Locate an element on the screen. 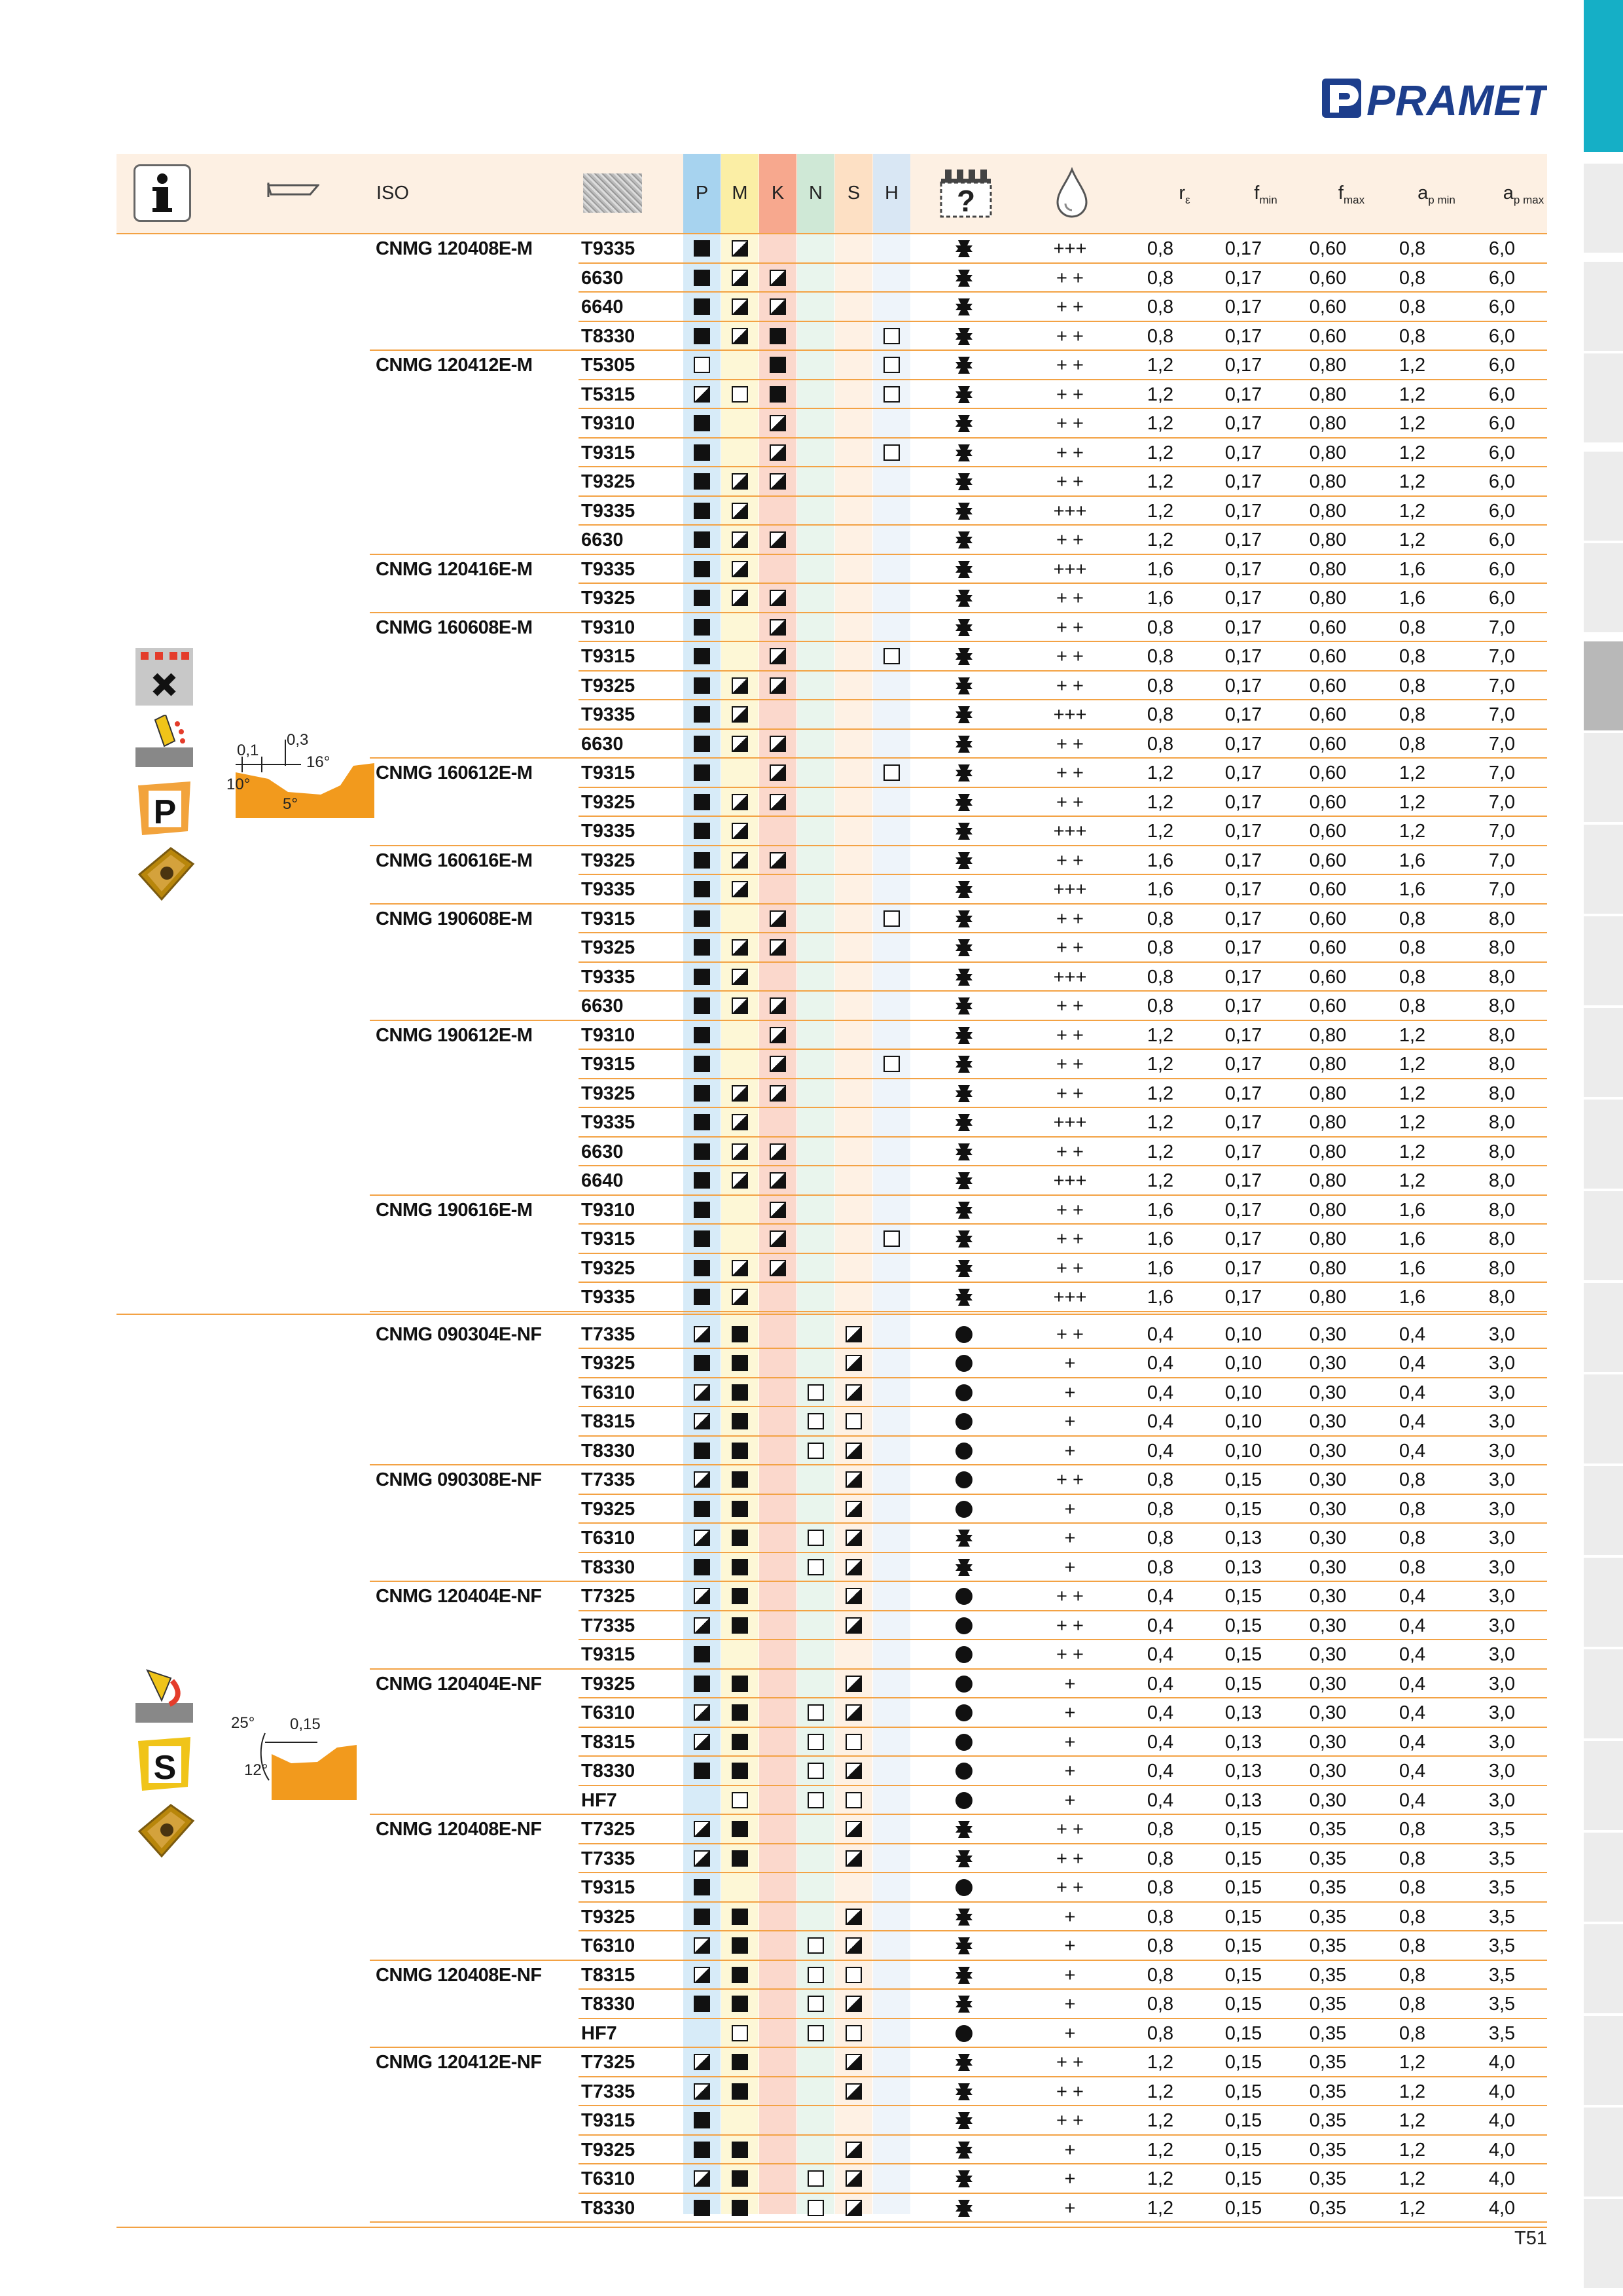  iso-code: CNMG 190608E-M is located at coordinates (455, 919).